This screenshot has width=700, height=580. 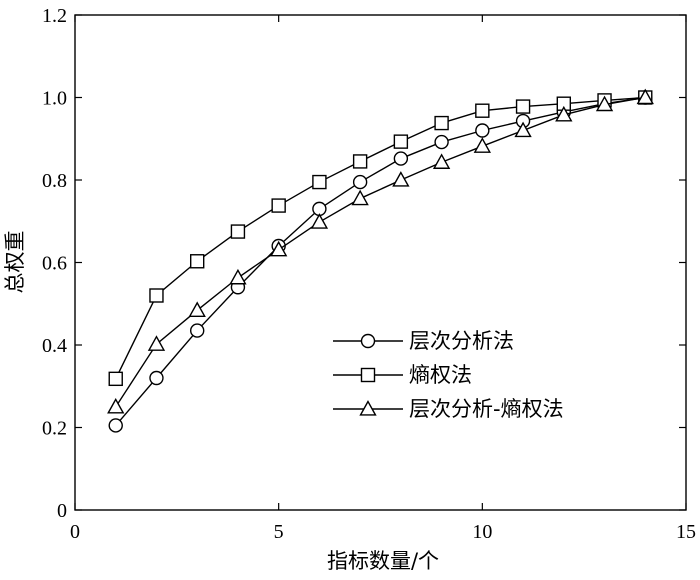 I want to click on y-tick-label: 0, so click(x=62, y=511).